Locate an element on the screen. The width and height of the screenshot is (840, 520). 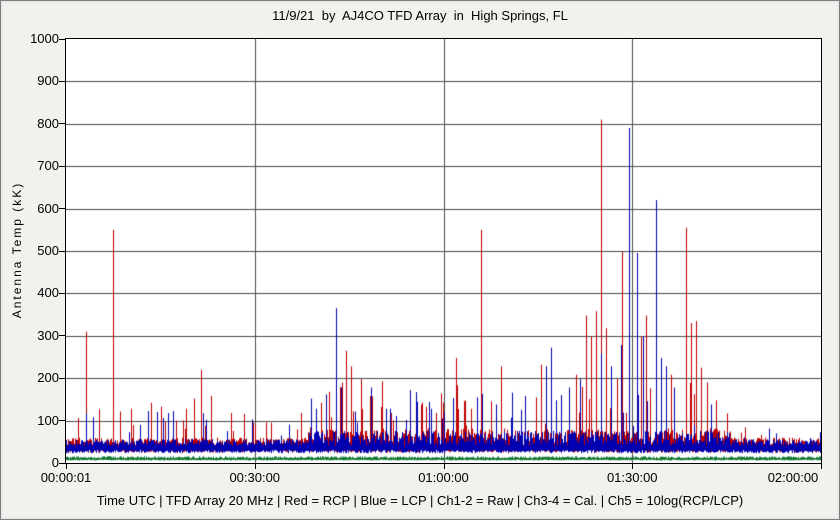
y-tick-label: 300 is located at coordinates (48, 335).